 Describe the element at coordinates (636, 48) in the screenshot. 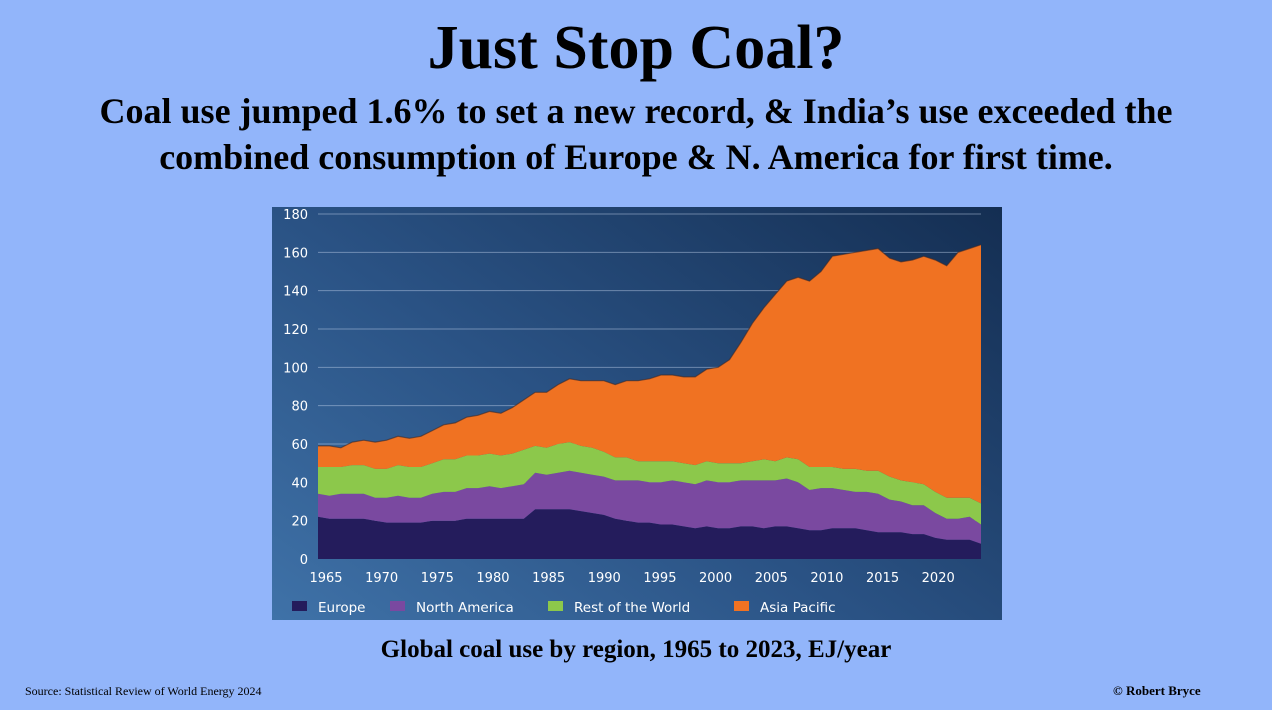

I see `page-title: Just Stop Coal?` at that location.